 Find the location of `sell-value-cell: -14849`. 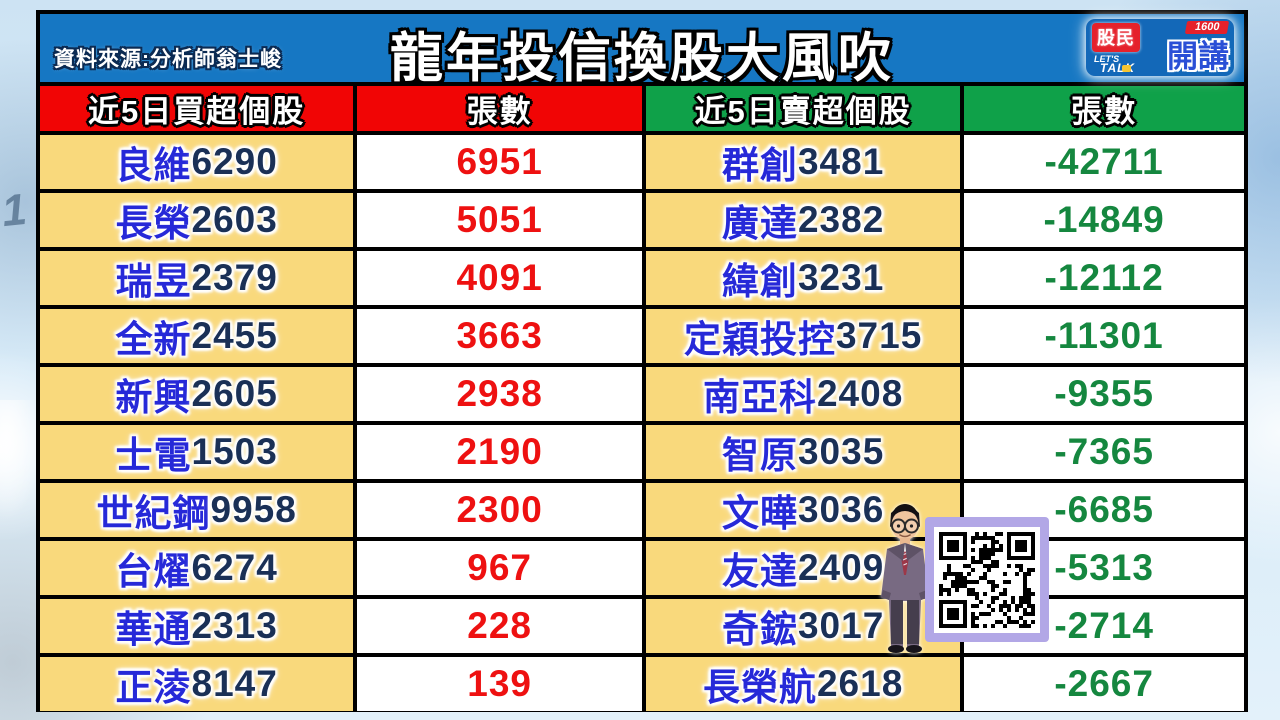

sell-value-cell: -14849 is located at coordinates (1104, 220).